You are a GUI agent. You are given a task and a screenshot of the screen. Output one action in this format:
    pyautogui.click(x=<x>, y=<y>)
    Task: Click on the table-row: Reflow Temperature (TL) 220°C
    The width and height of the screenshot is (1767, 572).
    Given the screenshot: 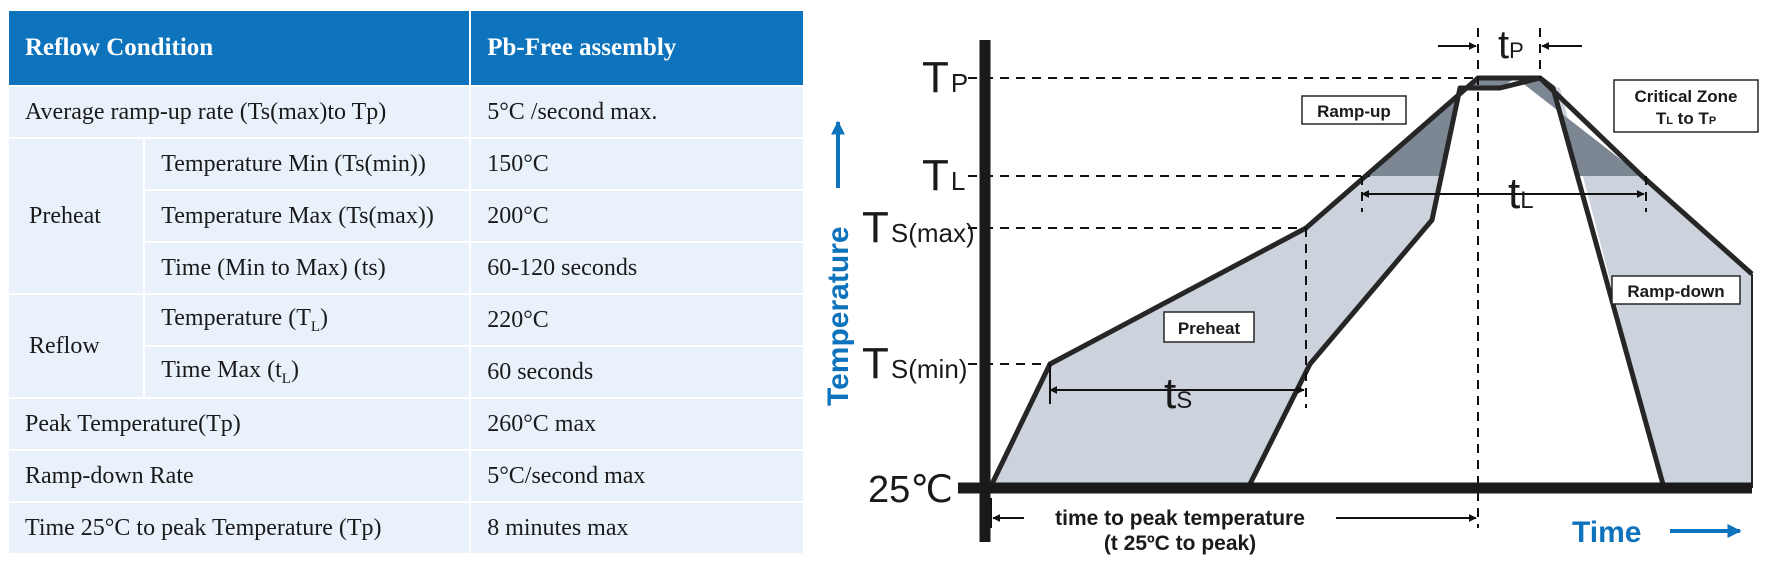 What is the action you would take?
    pyautogui.click(x=406, y=346)
    